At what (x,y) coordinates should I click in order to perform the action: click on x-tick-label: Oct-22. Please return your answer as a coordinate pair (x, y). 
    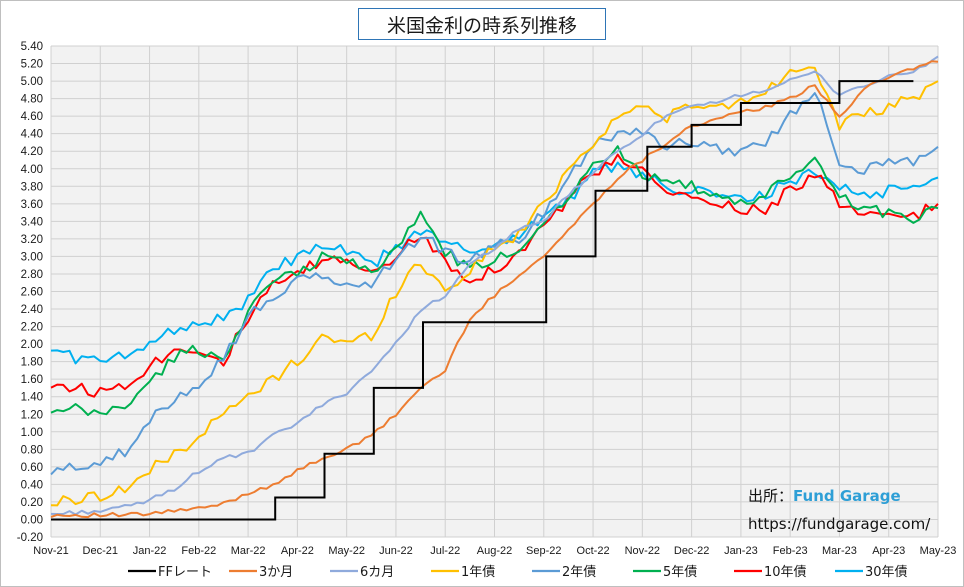
    Looking at the image, I should click on (593, 551).